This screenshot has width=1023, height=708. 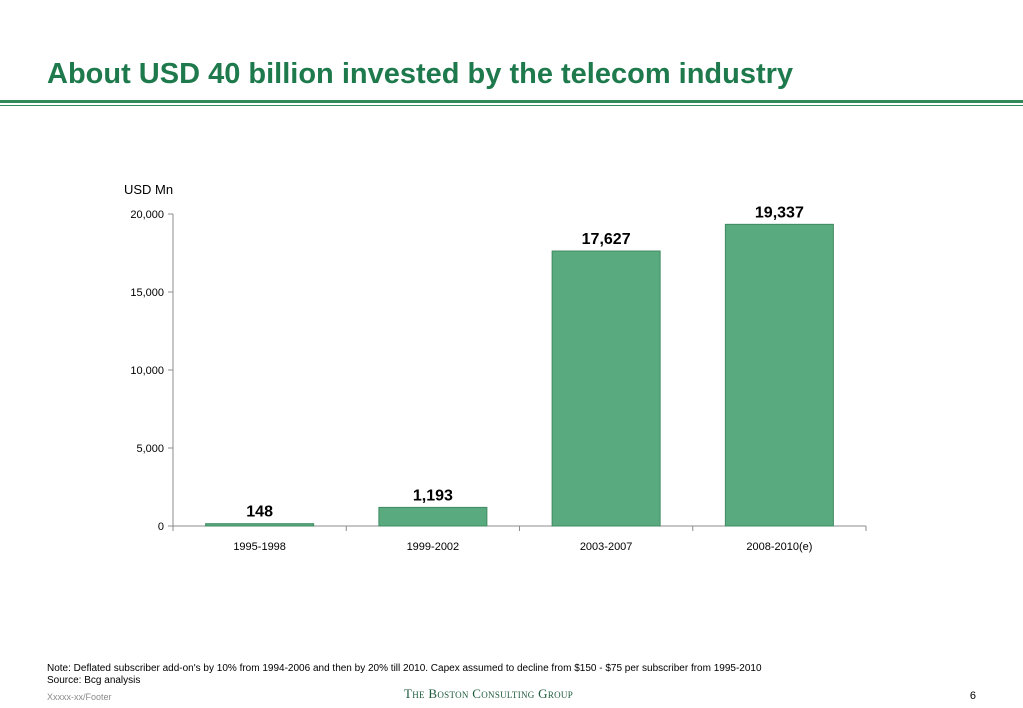 What do you see at coordinates (779, 212) in the screenshot?
I see `bar-value-label: 19,337` at bounding box center [779, 212].